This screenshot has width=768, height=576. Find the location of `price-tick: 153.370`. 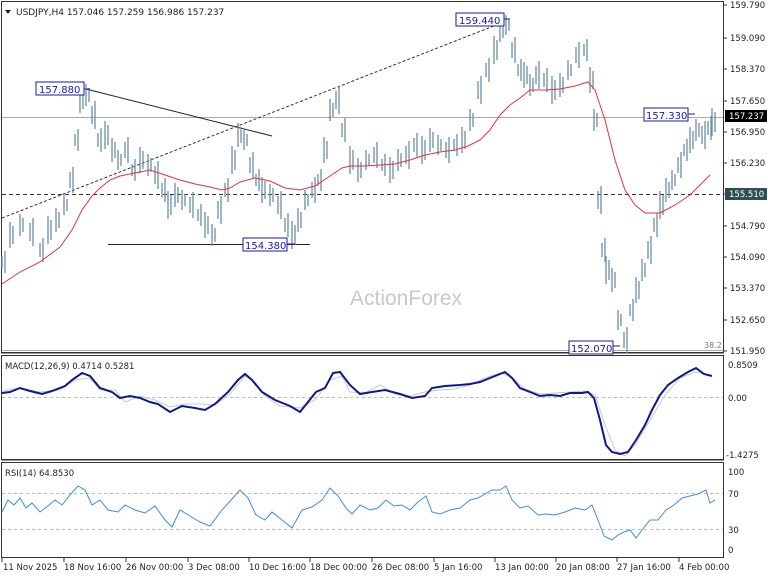

price-tick: 153.370 is located at coordinates (747, 289).